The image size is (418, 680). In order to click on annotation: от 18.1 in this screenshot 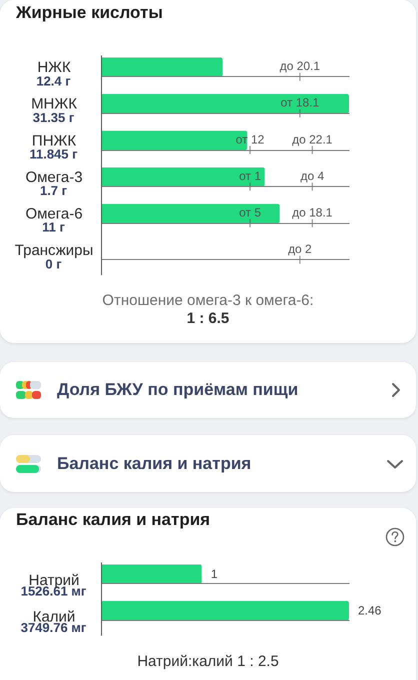, I will do `click(300, 103)`.